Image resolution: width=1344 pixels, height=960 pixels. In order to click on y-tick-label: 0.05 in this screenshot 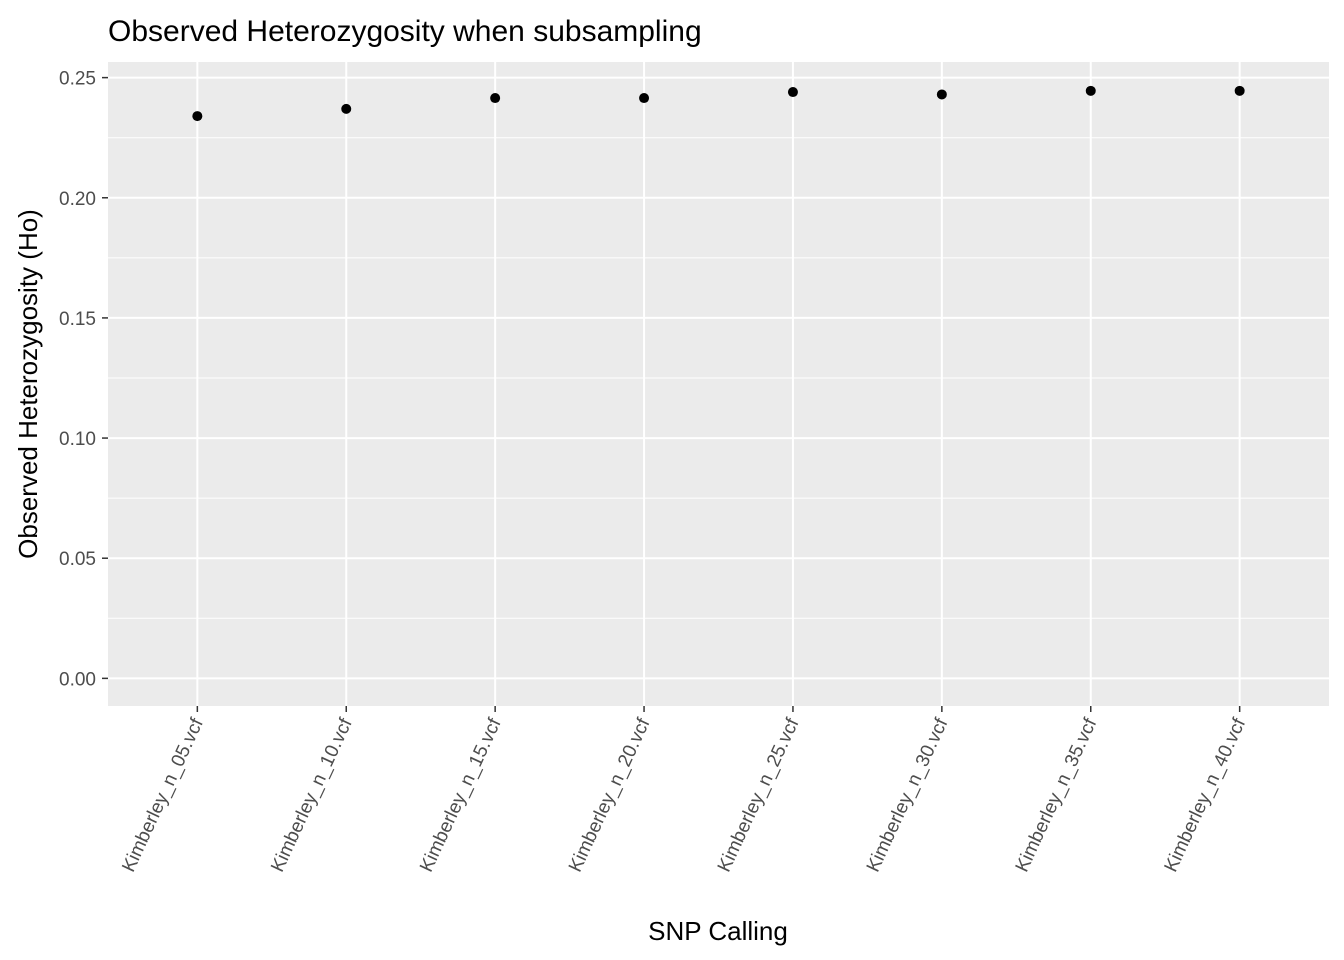, I will do `click(77, 559)`.